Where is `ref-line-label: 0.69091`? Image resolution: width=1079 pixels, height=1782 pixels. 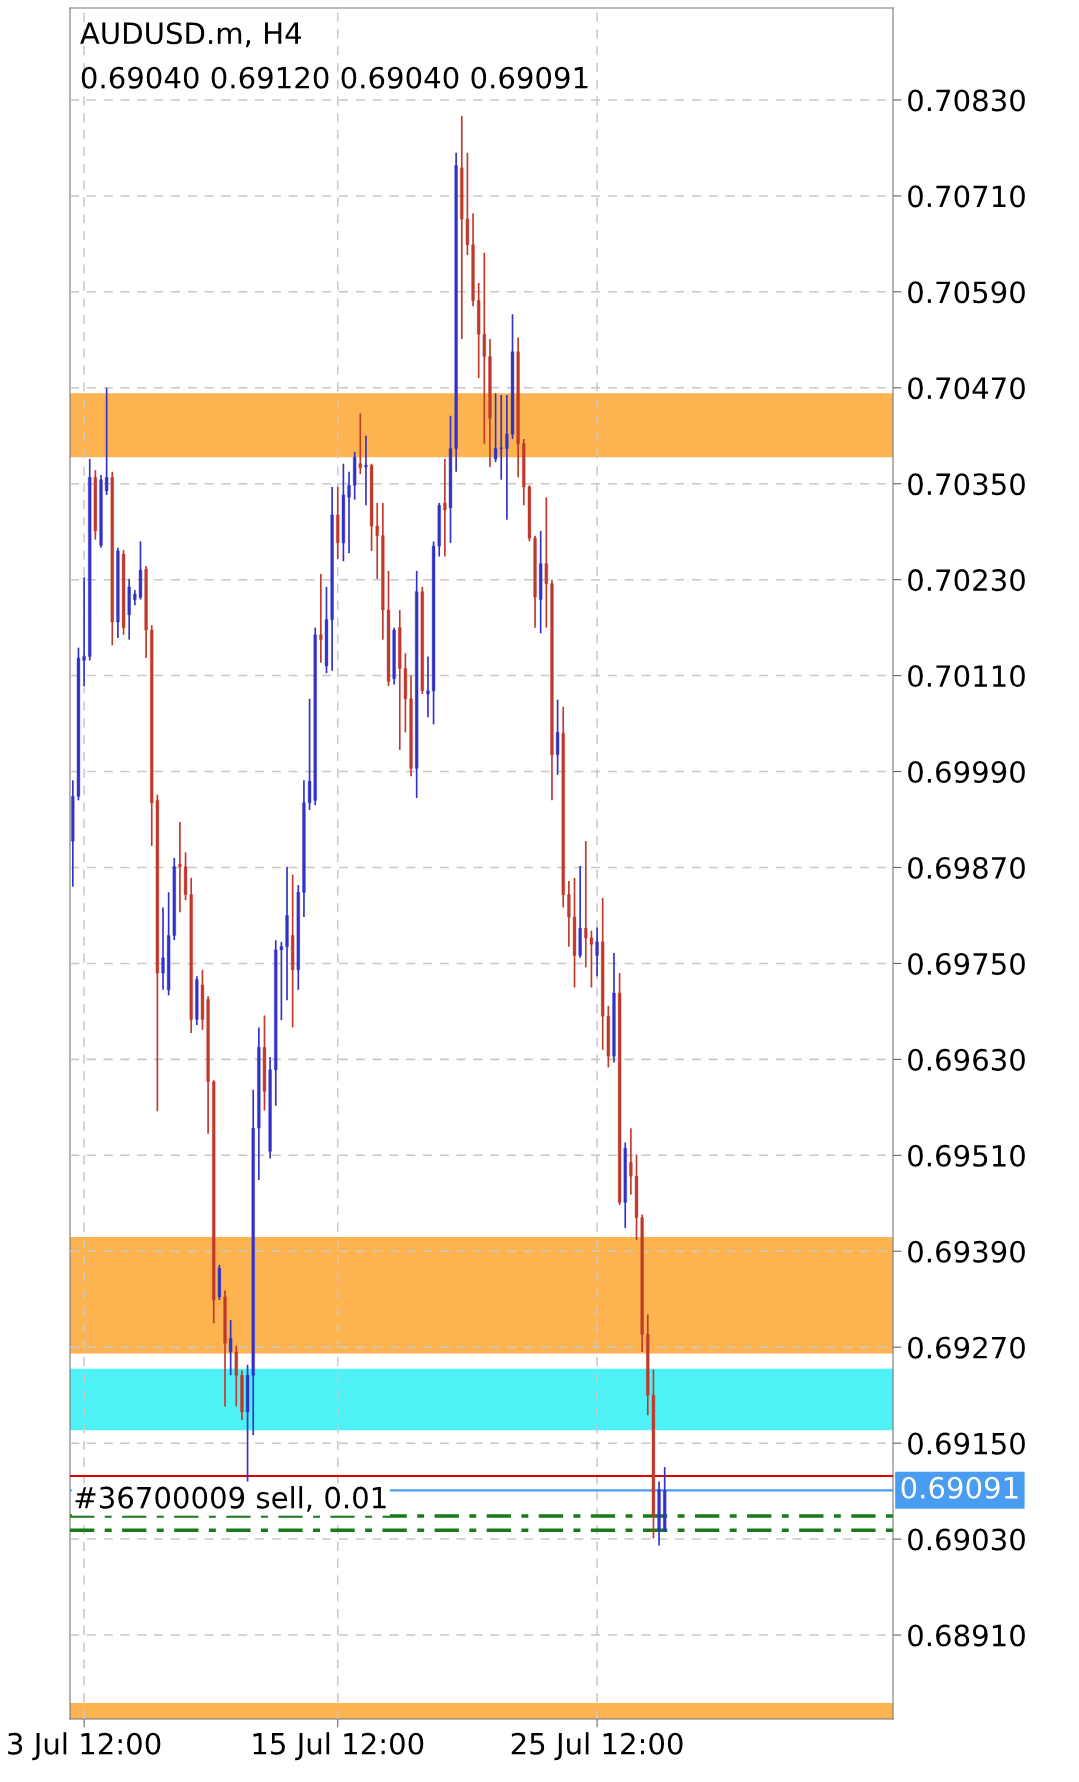
ref-line-label: 0.69091 is located at coordinates (959, 1487).